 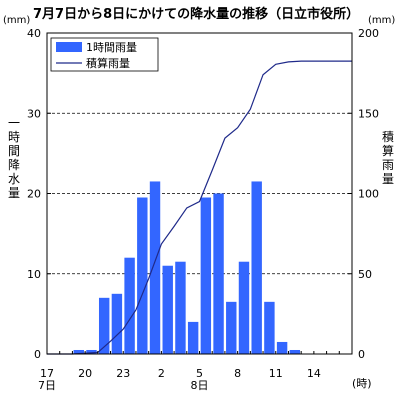 I want to click on right-tick-label: 150, so click(x=368, y=113).